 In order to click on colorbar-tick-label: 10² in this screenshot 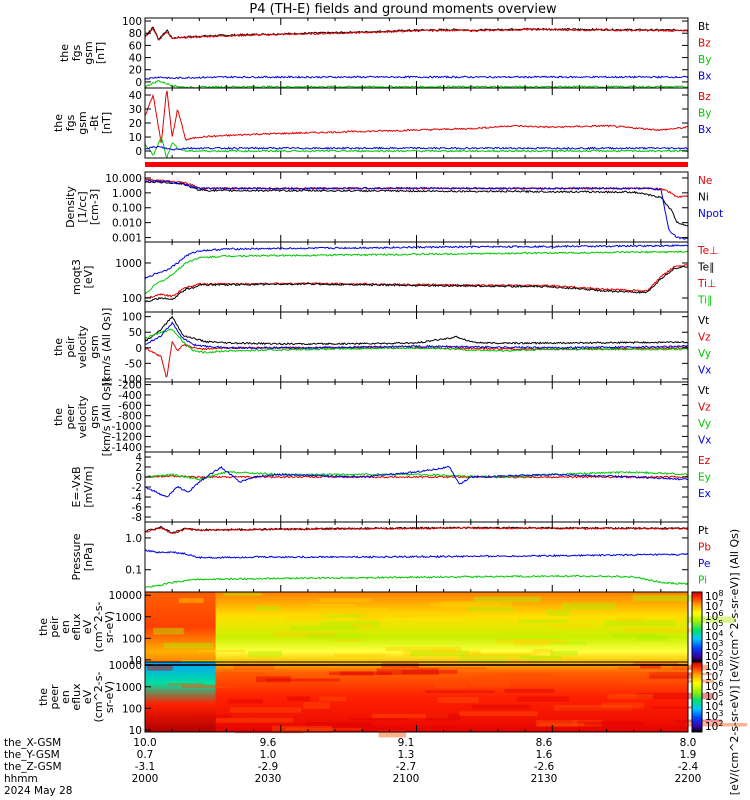, I will do `click(714, 726)`.